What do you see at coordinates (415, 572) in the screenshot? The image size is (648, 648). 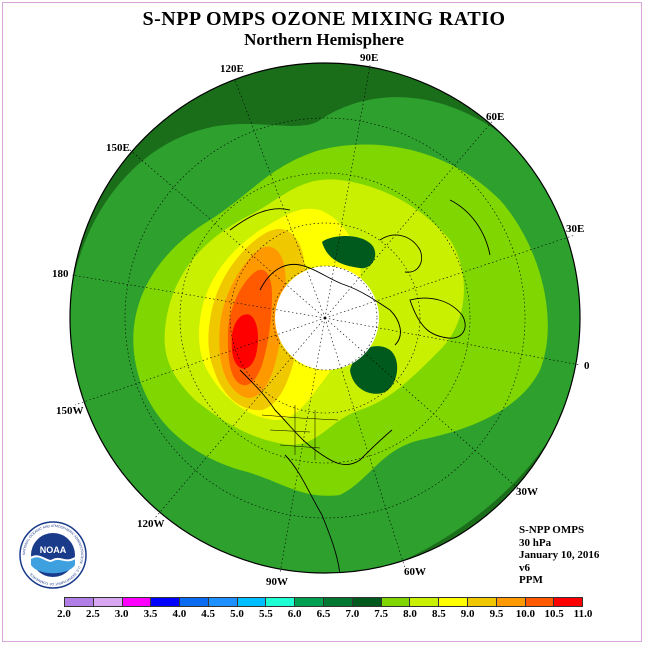 I see `lon-label-60w: 60W` at bounding box center [415, 572].